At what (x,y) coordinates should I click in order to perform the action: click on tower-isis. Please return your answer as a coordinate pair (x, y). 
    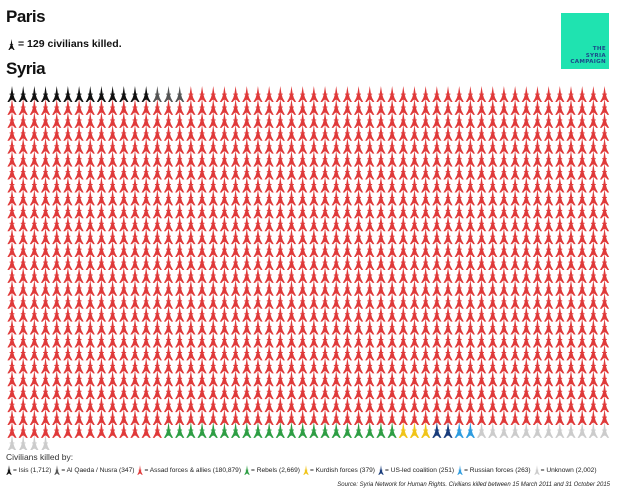
    Looking at the image, I should click on (135, 94).